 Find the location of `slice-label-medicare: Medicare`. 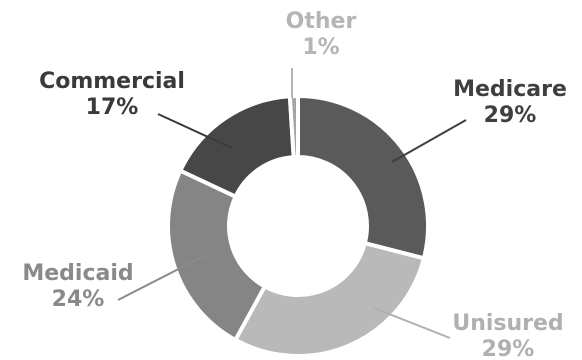

slice-label-medicare: Medicare is located at coordinates (510, 89).